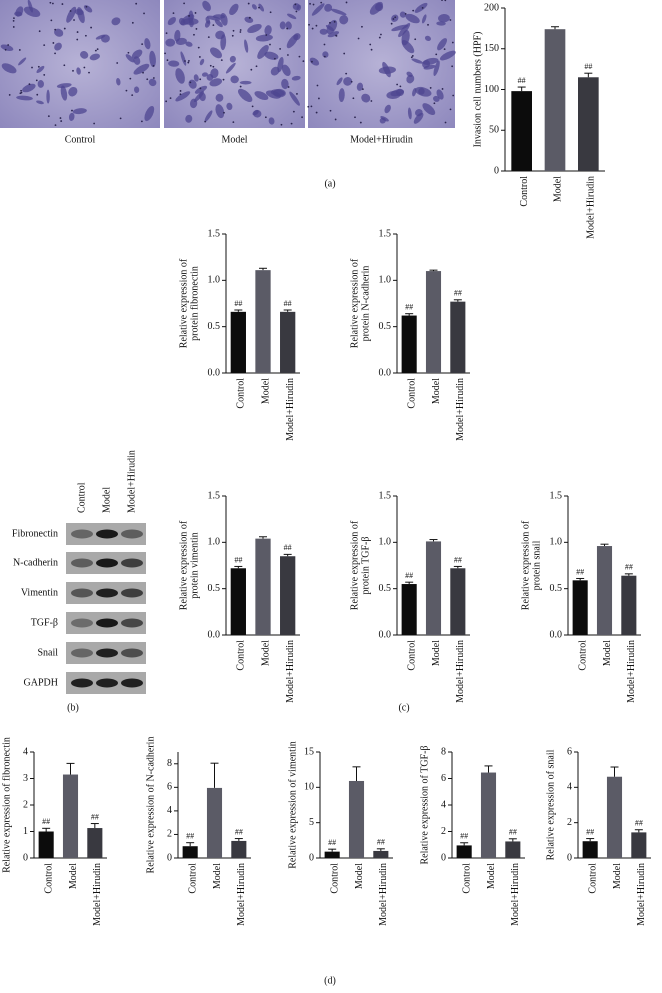 This screenshot has height=993, width=662. Describe the element at coordinates (80, 64) in the screenshot. I see `micrograph` at that location.